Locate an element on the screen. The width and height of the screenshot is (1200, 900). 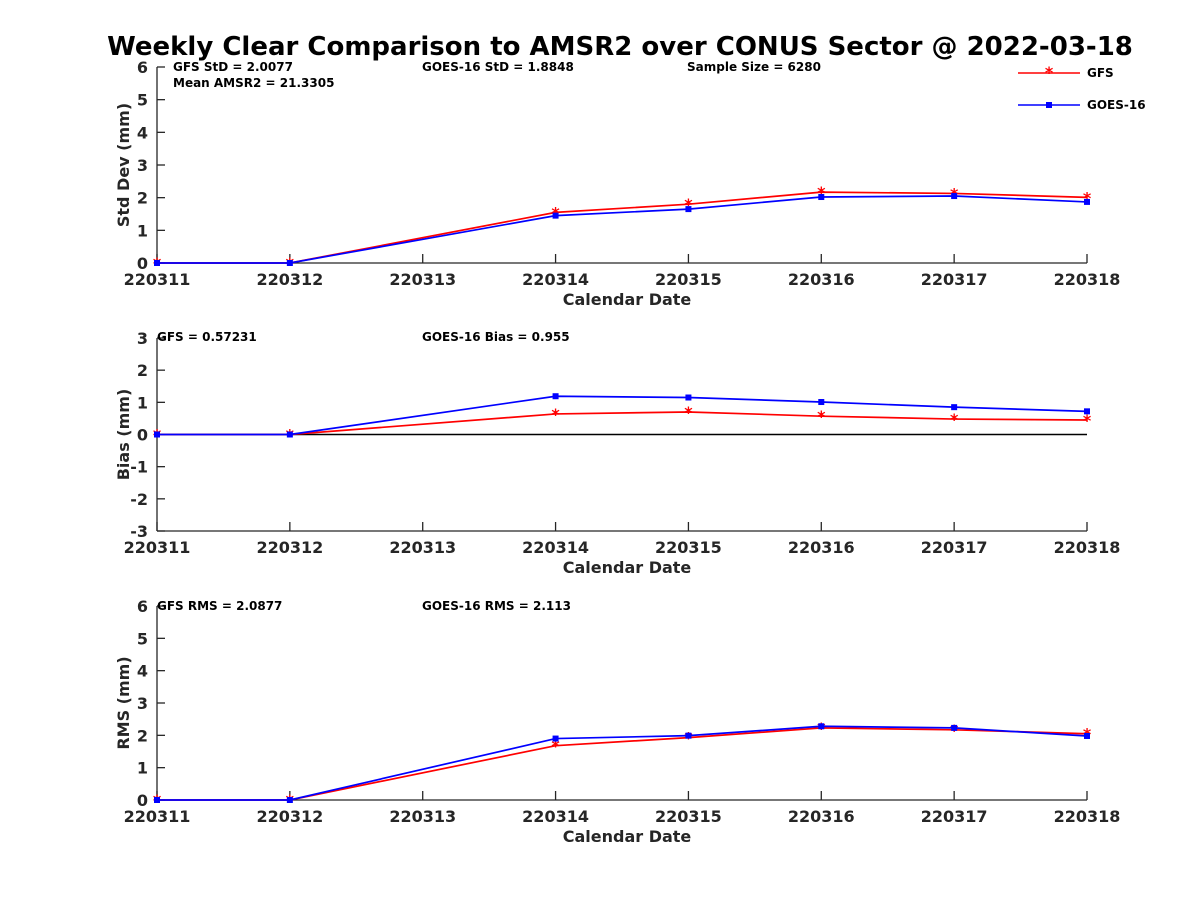
legend-gfs-marker: * is located at coordinates (1049, 72).